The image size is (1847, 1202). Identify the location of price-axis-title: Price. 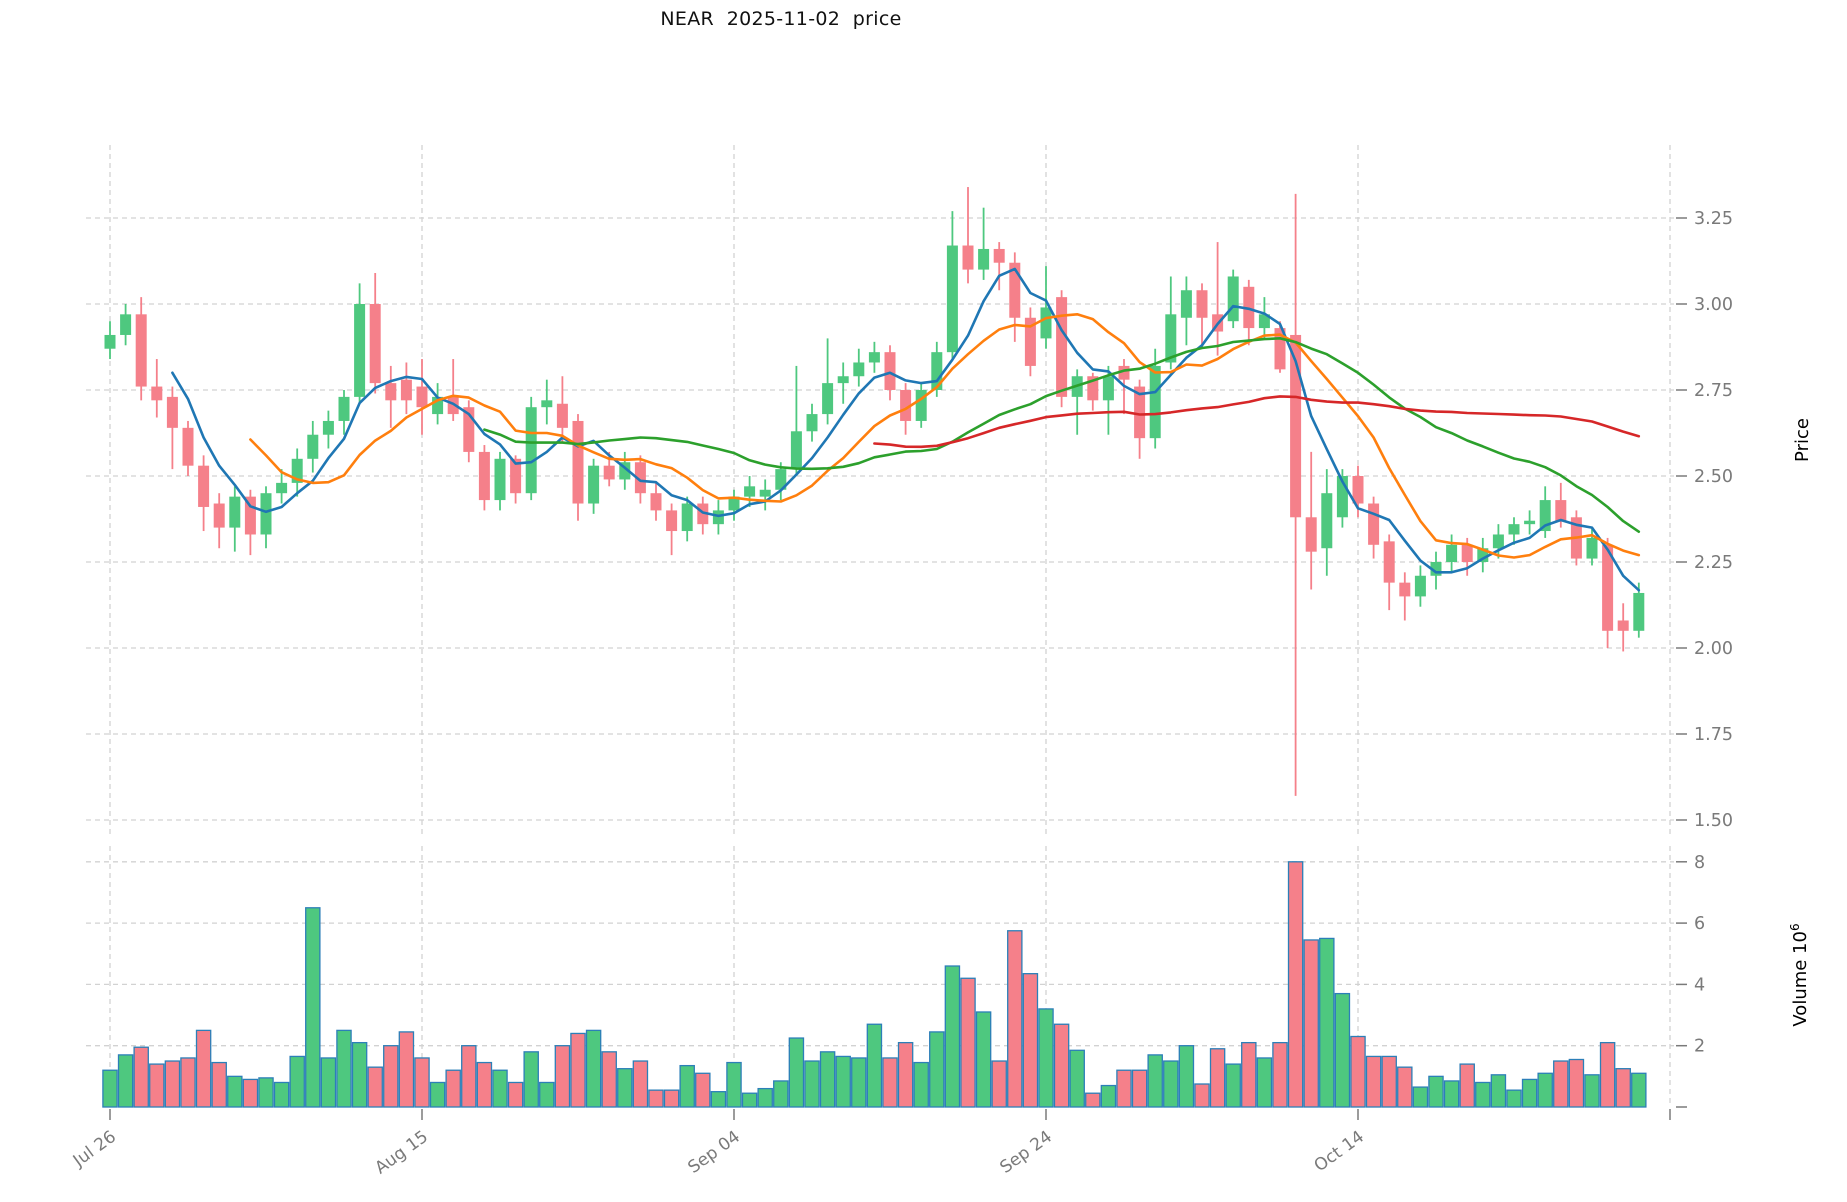
(1802, 440).